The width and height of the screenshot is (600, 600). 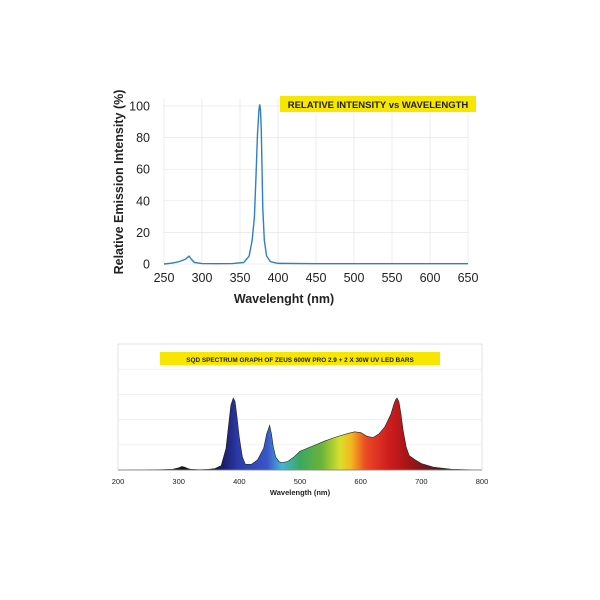 I want to click on sqd-x-tick-label: 500, so click(x=300, y=481).